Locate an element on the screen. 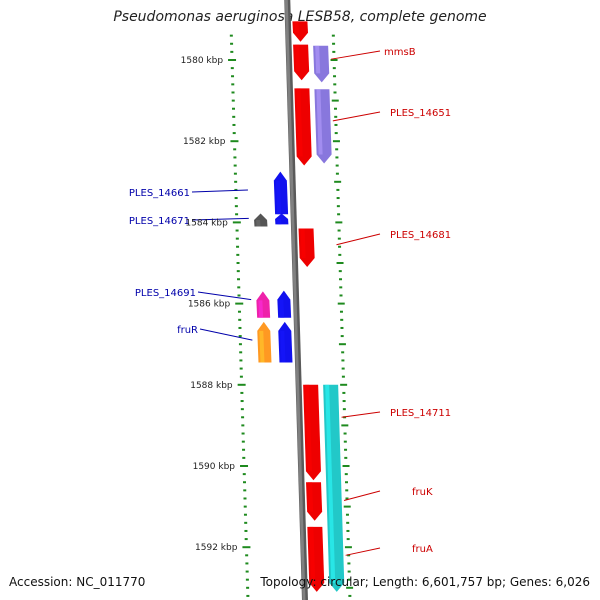 The height and width of the screenshot is (600, 600). genome-backbone is located at coordinates (296, 300).